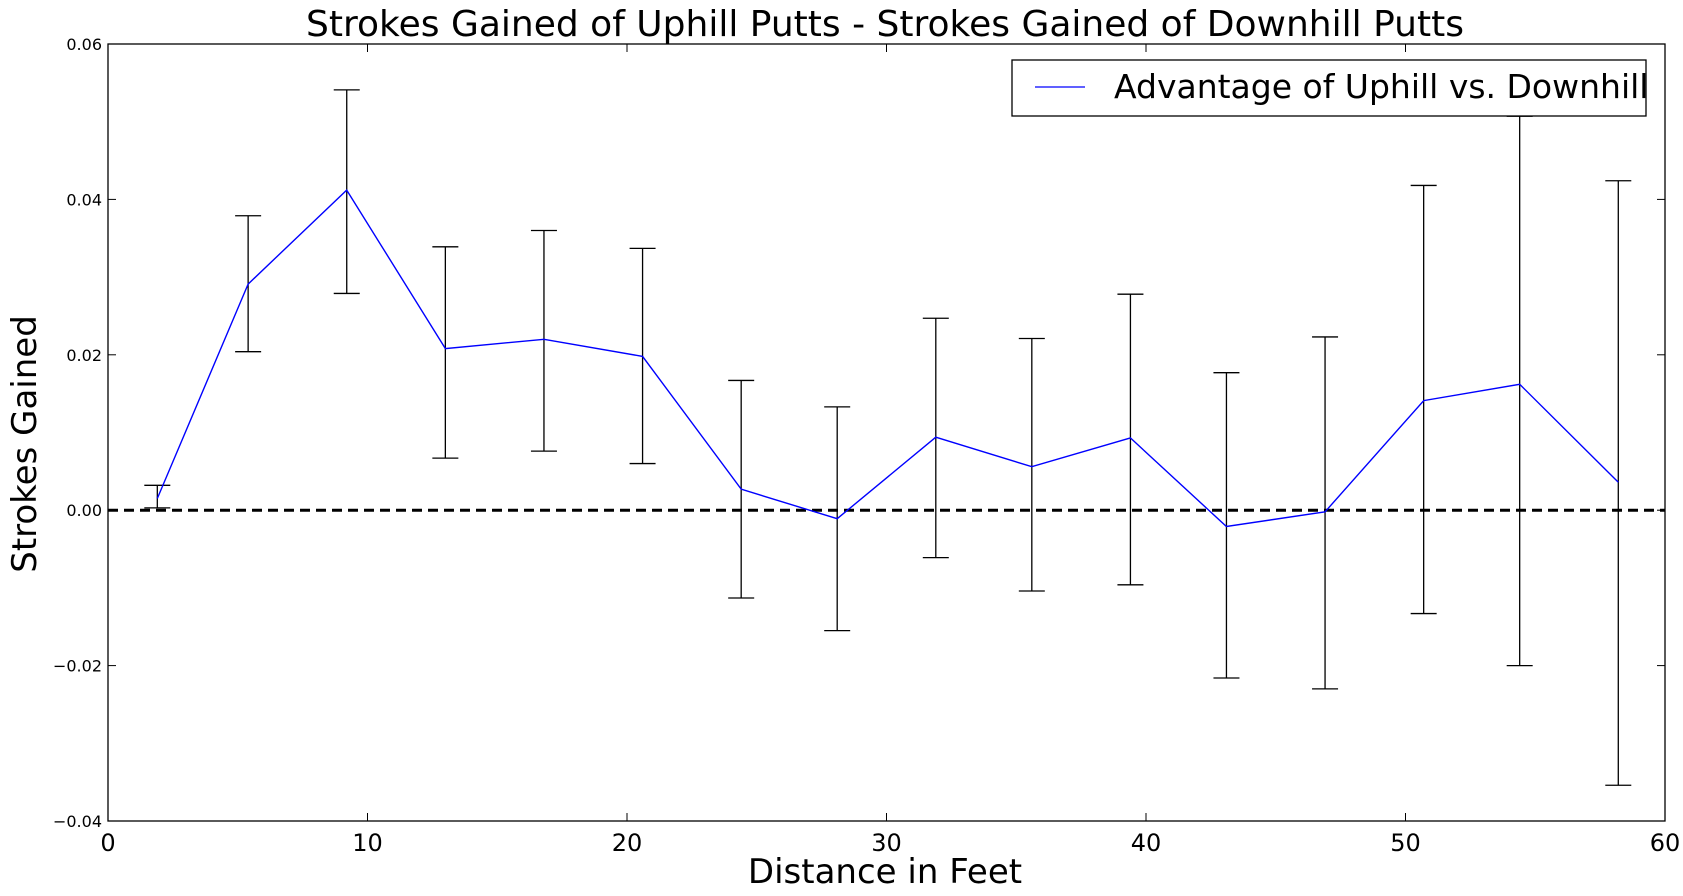  I want to click on y-axis-label: Strokes Gained, so click(25, 444).